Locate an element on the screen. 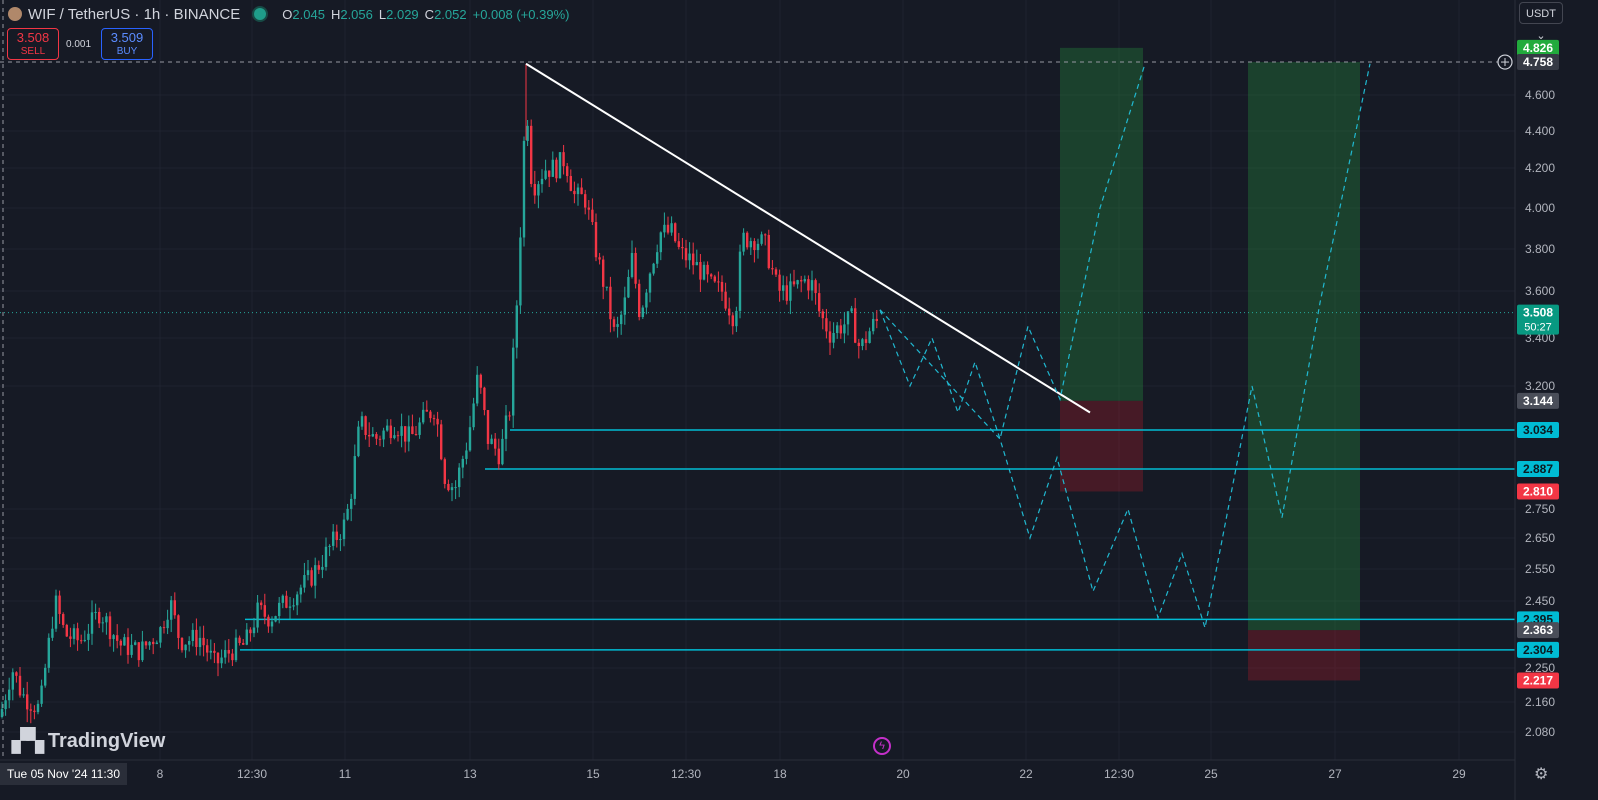  x-tick-label: 12:30 is located at coordinates (252, 774).